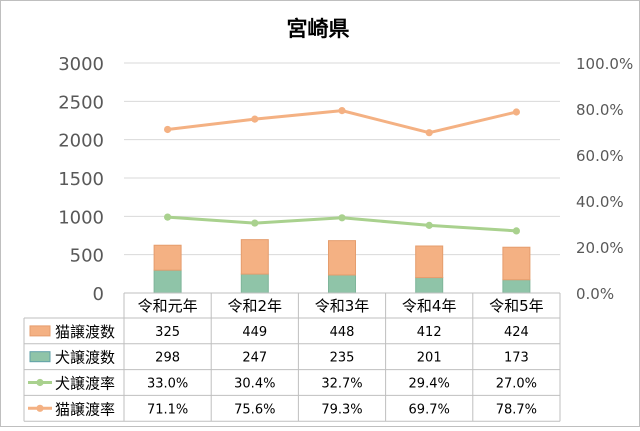 This screenshot has width=640, height=431. Describe the element at coordinates (87, 256) in the screenshot. I see `left-tick-label: 500` at that location.